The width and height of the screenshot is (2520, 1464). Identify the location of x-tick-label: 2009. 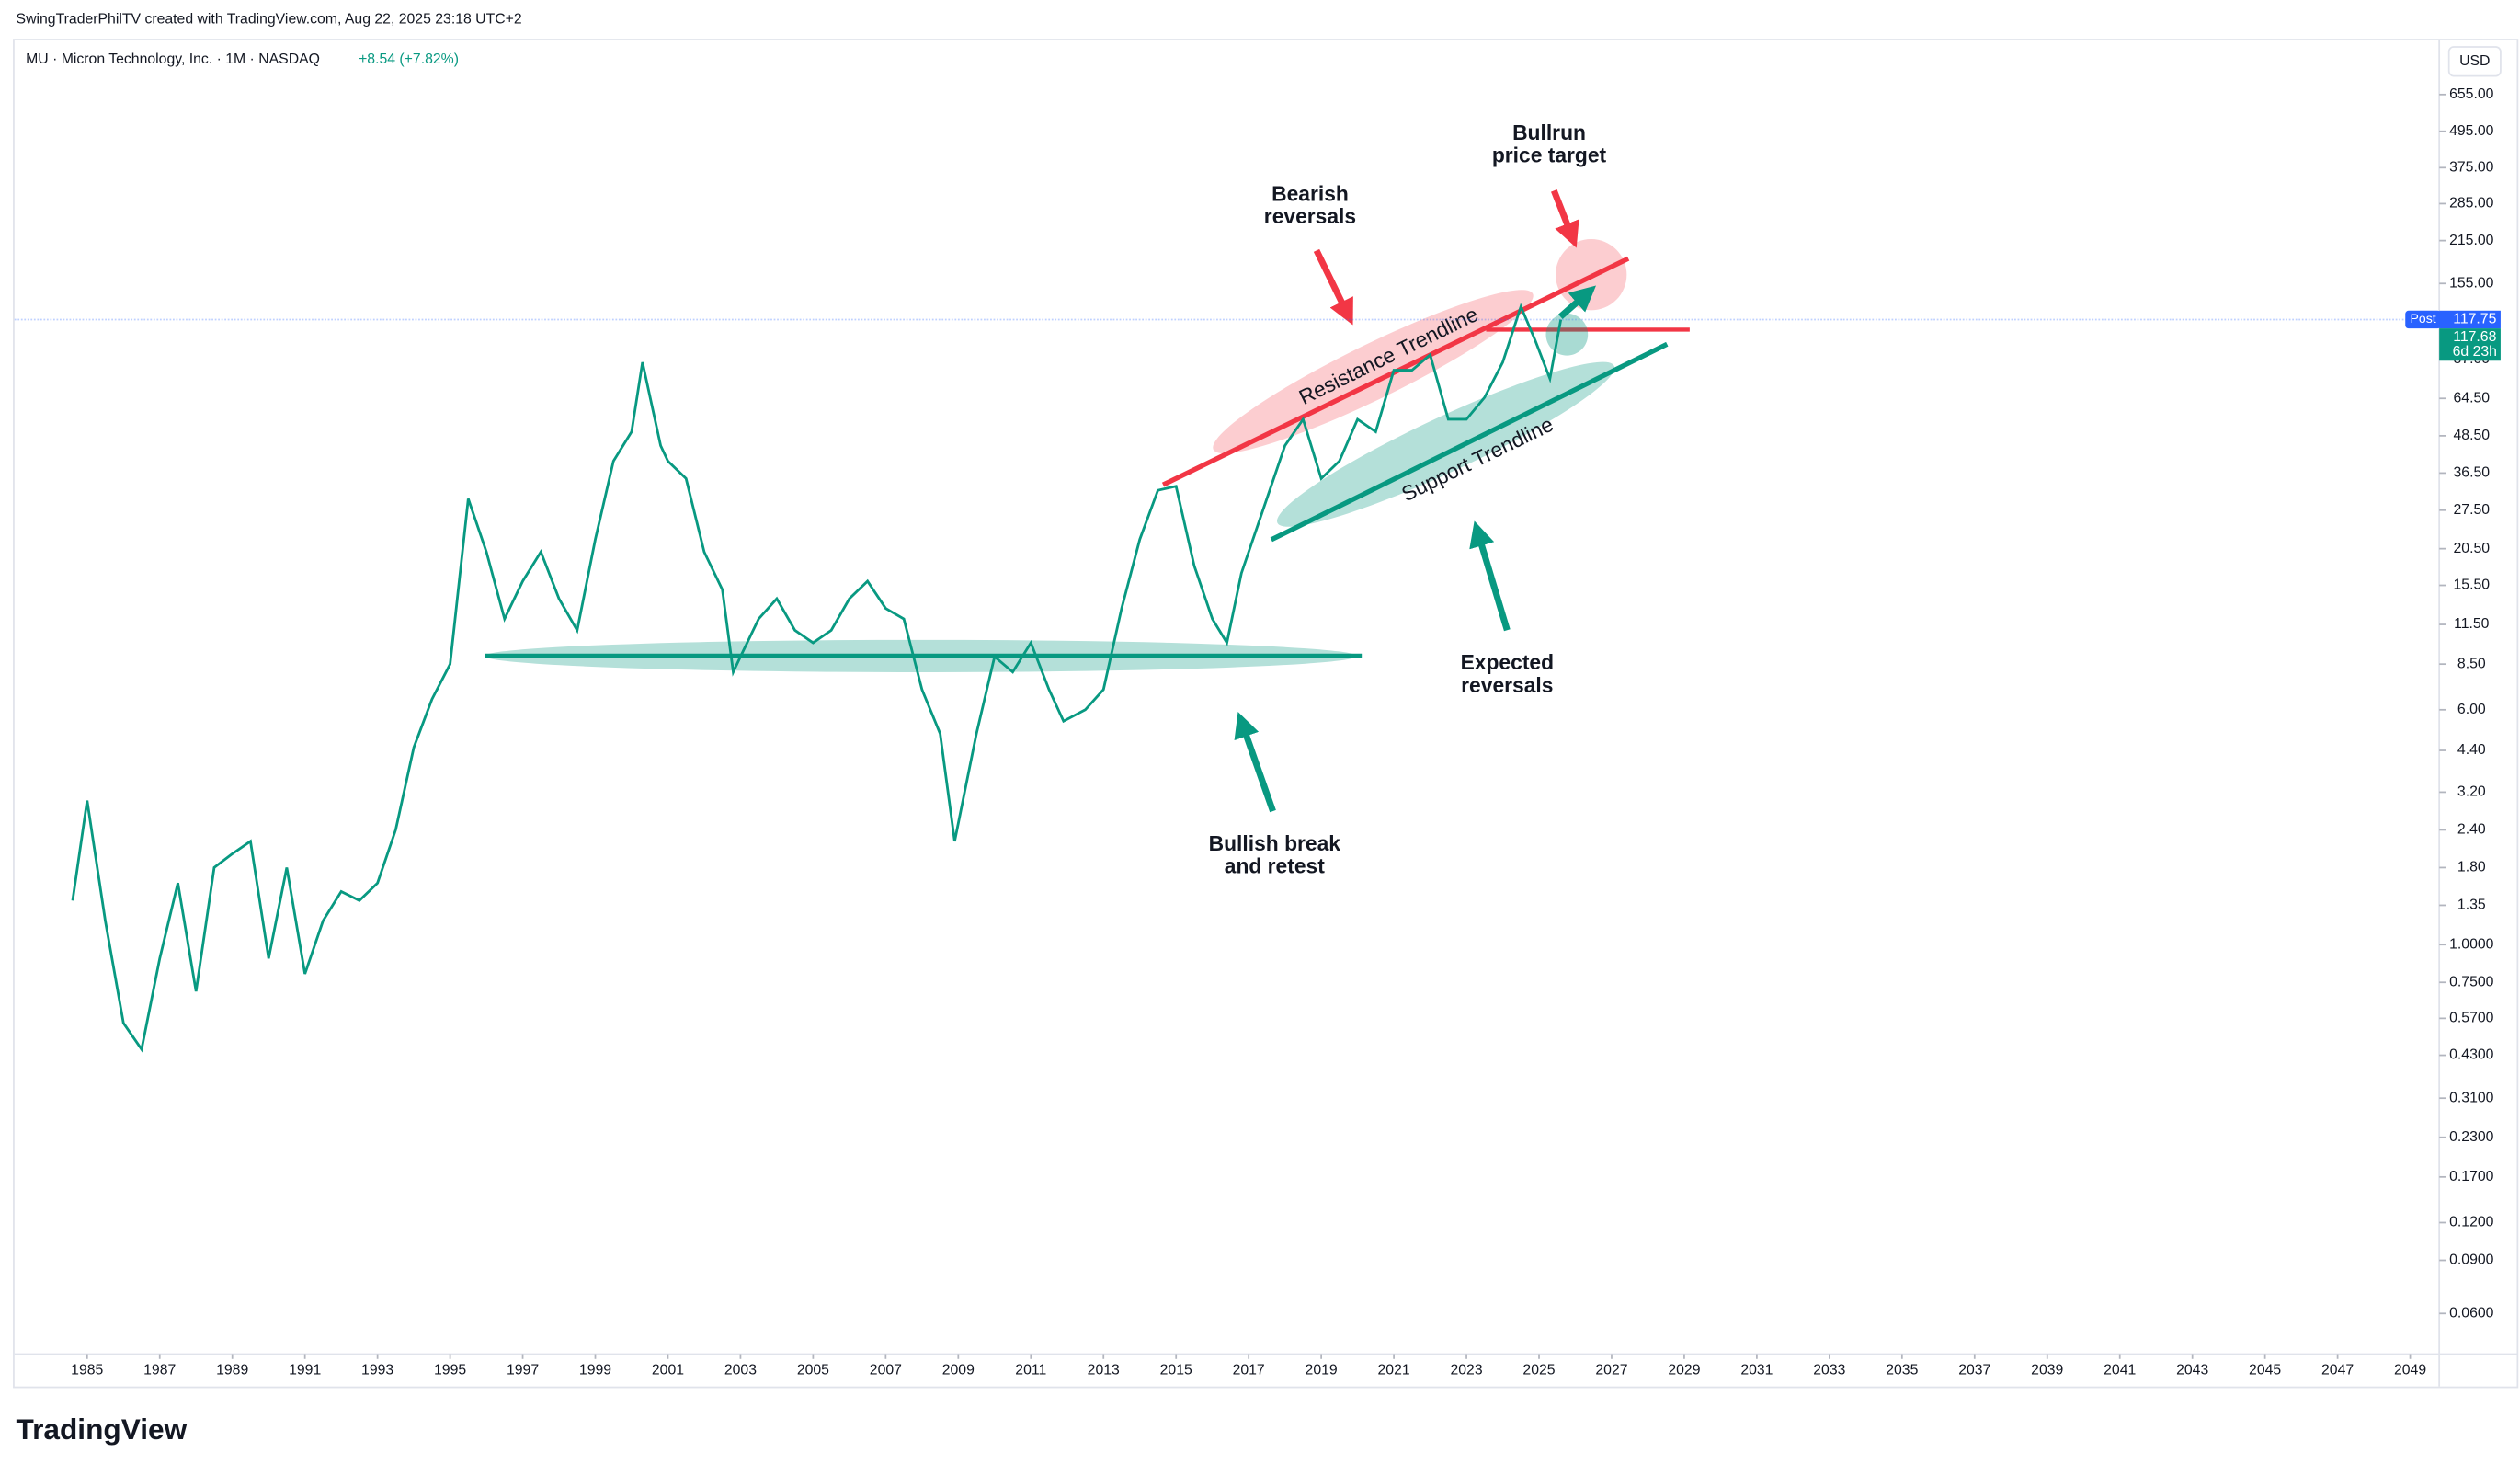
(958, 1370).